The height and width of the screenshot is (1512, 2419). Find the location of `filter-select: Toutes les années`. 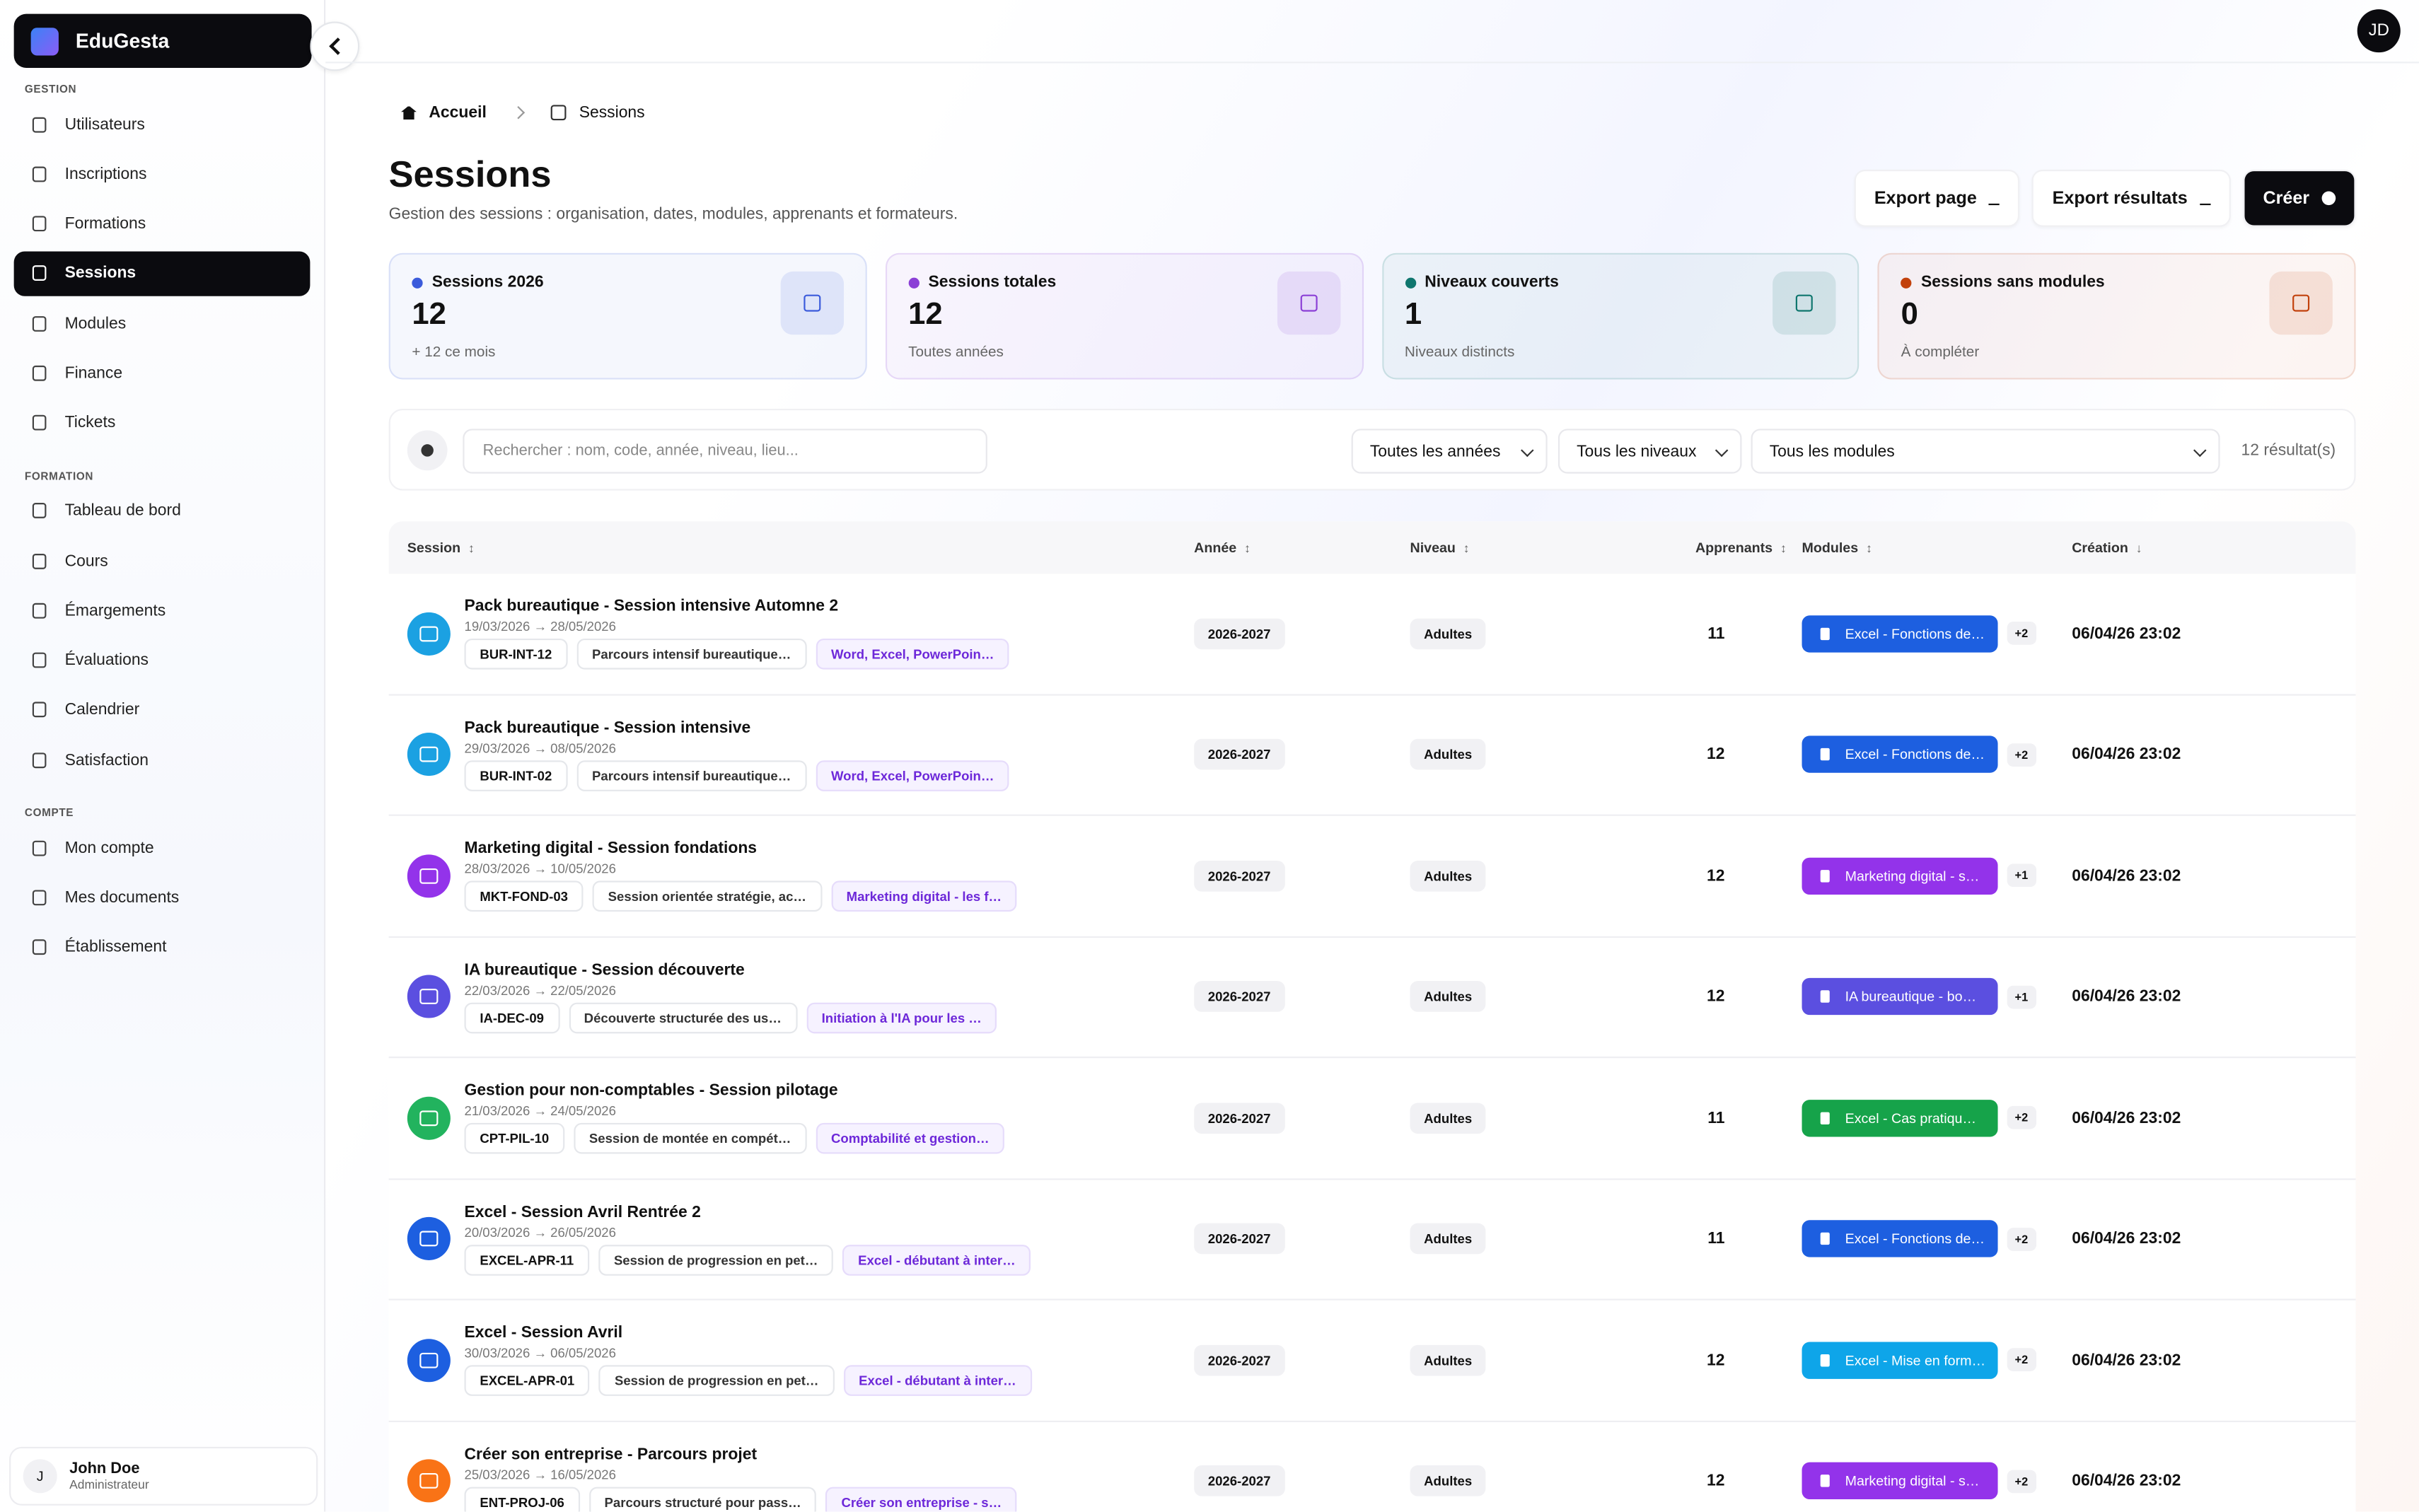

filter-select: Toutes les années is located at coordinates (1450, 451).